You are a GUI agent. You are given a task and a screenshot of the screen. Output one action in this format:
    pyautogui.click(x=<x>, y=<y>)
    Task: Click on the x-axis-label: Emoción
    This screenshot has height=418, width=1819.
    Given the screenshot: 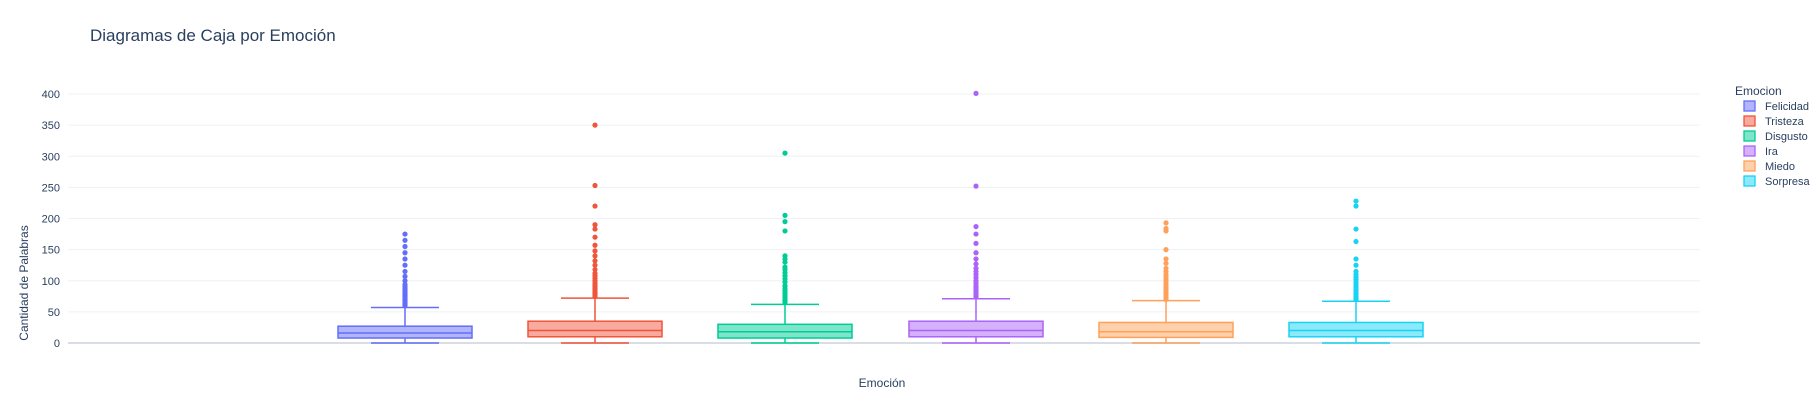 What is the action you would take?
    pyautogui.click(x=882, y=383)
    